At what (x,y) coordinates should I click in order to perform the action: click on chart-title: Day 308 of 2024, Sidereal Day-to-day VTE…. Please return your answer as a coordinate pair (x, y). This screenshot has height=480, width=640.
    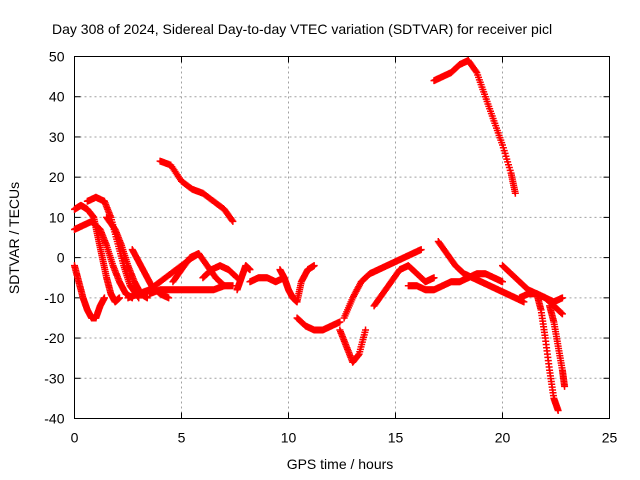
    Looking at the image, I should click on (302, 29).